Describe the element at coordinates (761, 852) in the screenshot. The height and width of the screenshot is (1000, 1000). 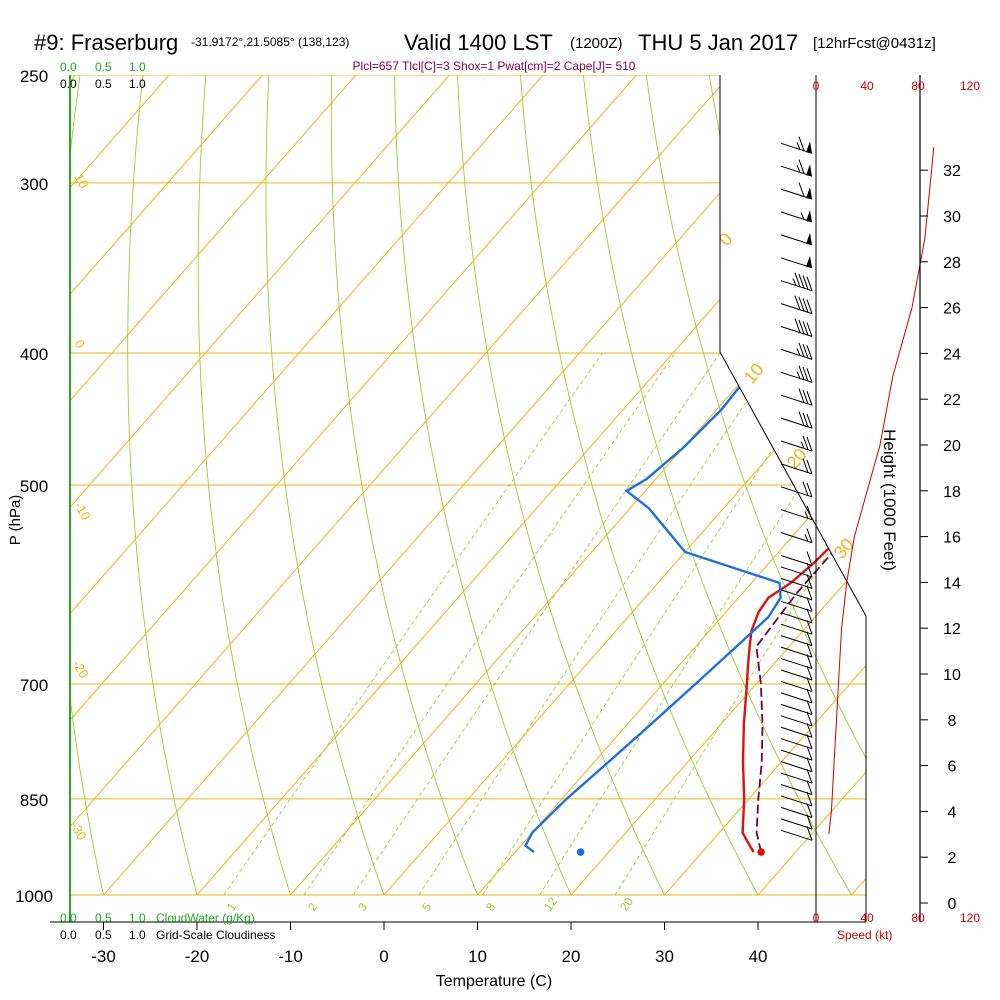
I see `surface-temperature-dot` at that location.